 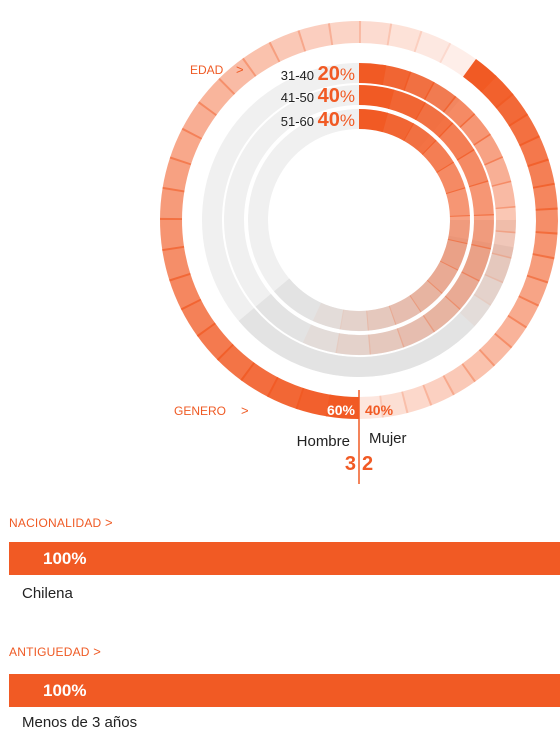 What do you see at coordinates (323, 441) in the screenshot?
I see `genero-hombre-label: Hombre` at bounding box center [323, 441].